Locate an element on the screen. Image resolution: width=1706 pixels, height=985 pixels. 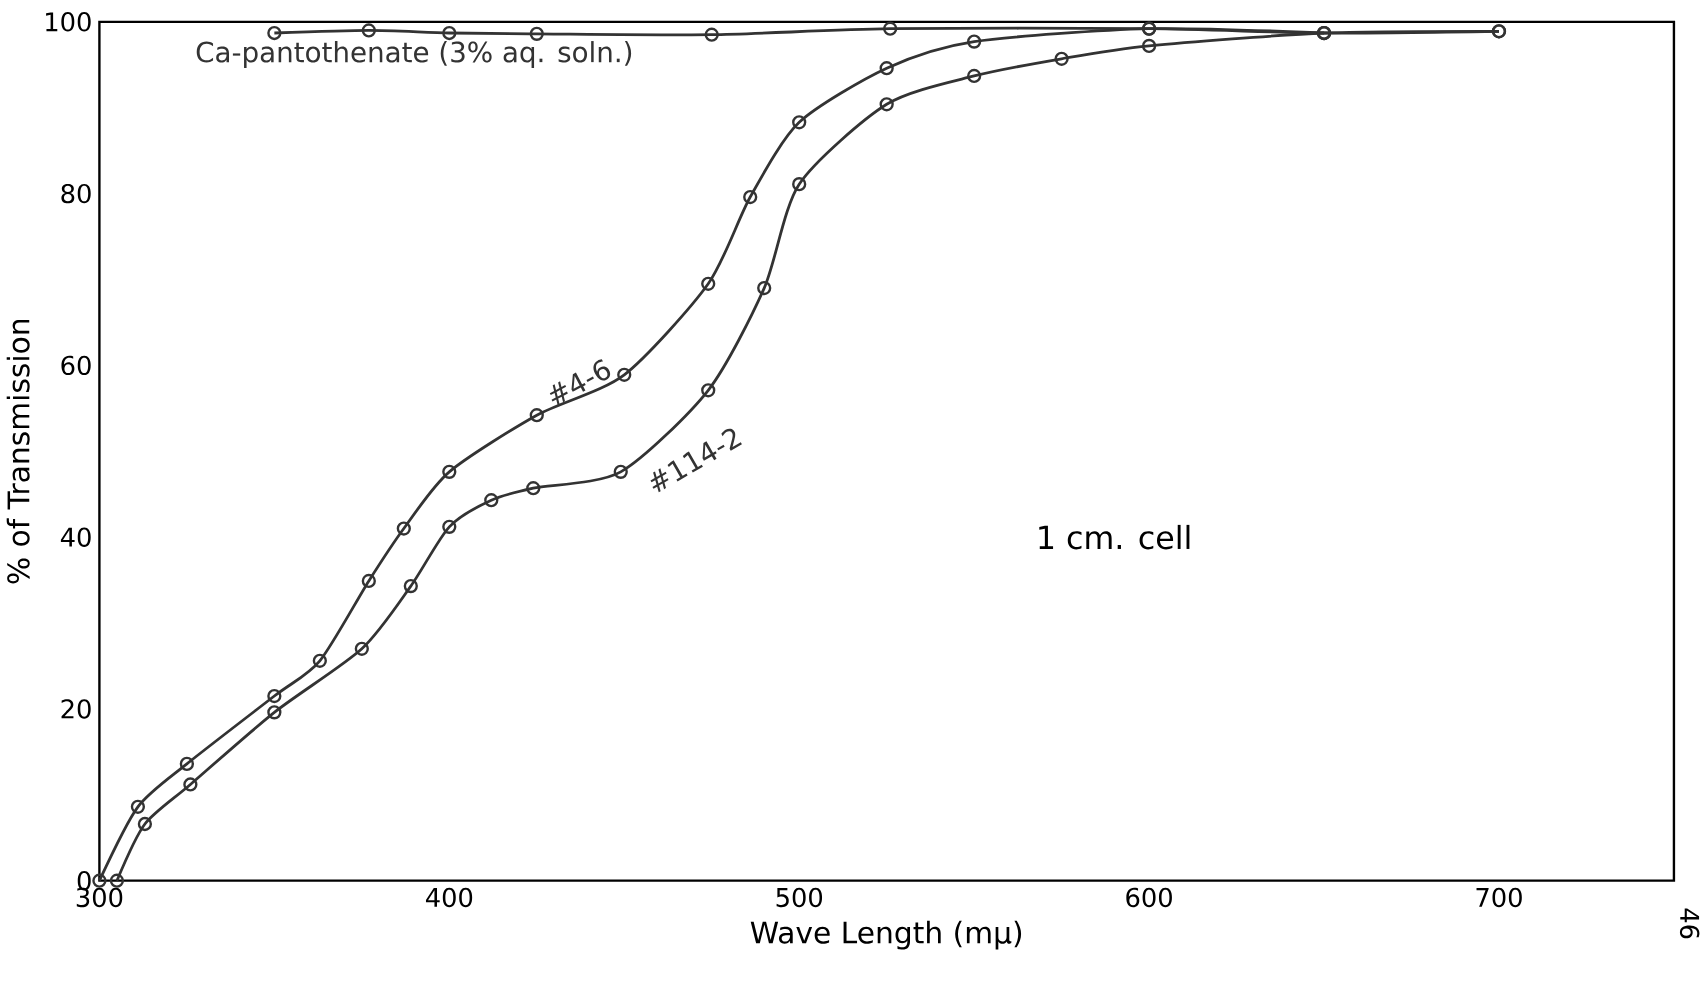
y-axis-title: % of Transmission is located at coordinates (18, 451).